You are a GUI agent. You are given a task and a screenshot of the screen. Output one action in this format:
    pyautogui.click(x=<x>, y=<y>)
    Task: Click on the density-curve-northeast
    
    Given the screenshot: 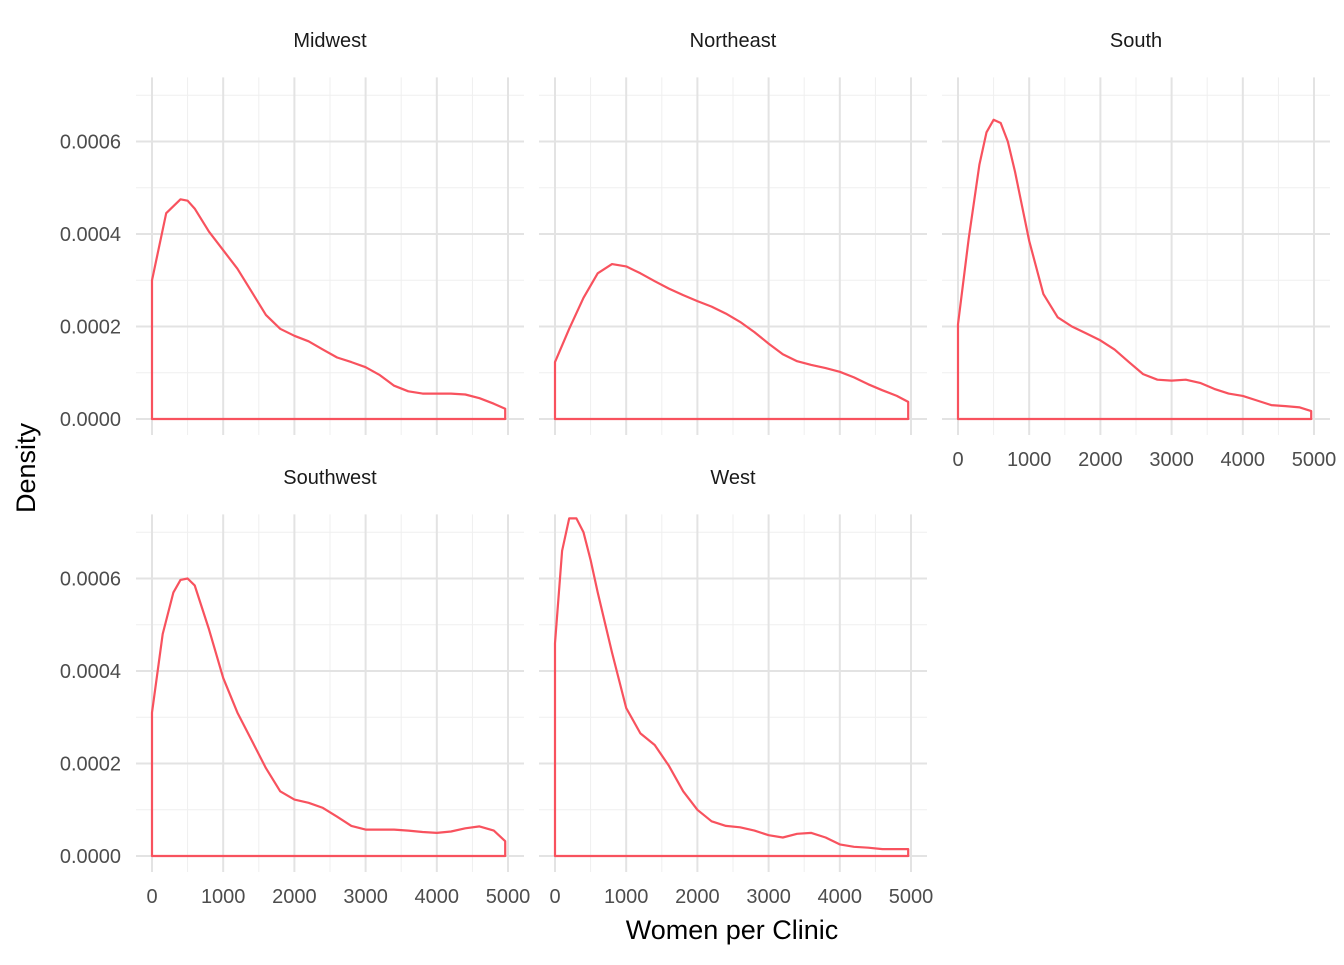 What is the action you would take?
    pyautogui.click(x=731, y=342)
    